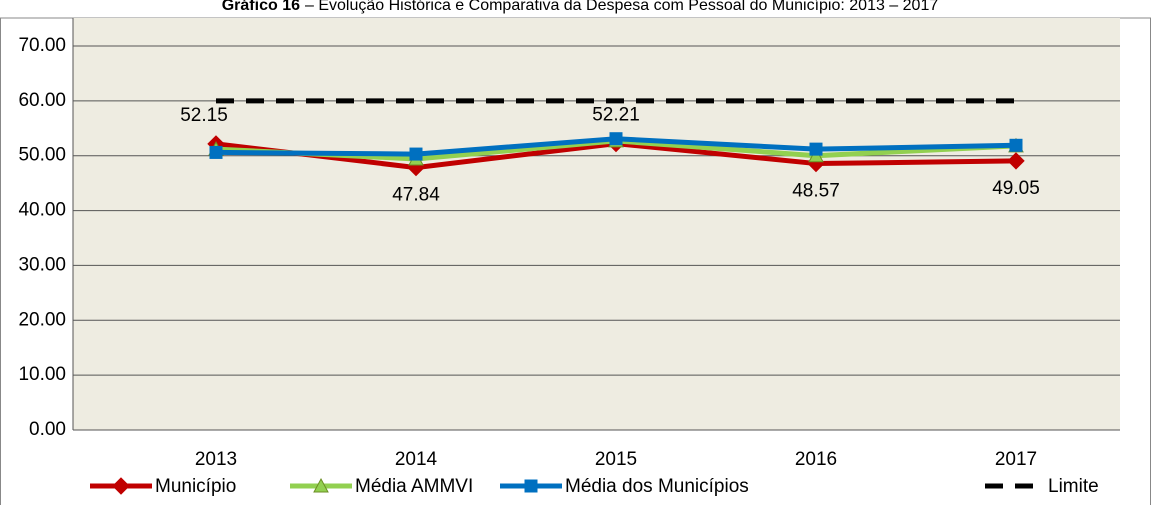 The image size is (1151, 505). Describe the element at coordinates (216, 459) in the screenshot. I see `x-tick-label: 2013` at that location.